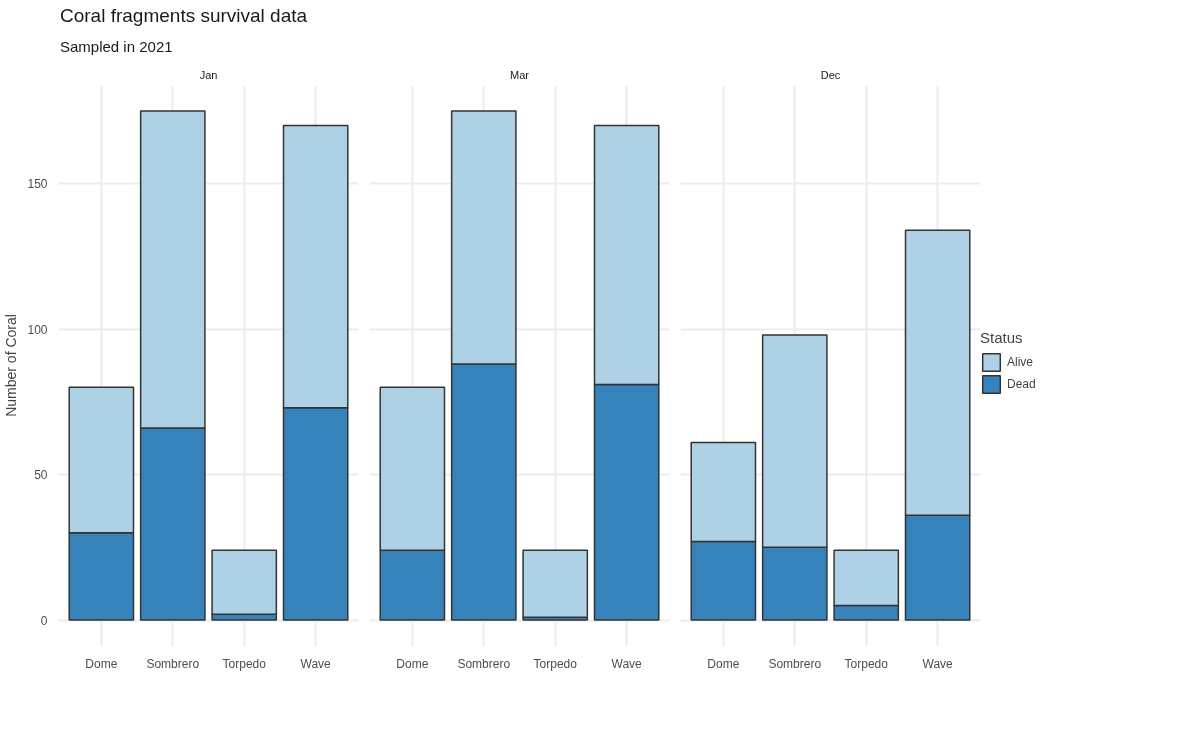 This screenshot has width=1187, height=744. What do you see at coordinates (184, 16) in the screenshot?
I see `text: Coral fragments survival data` at bounding box center [184, 16].